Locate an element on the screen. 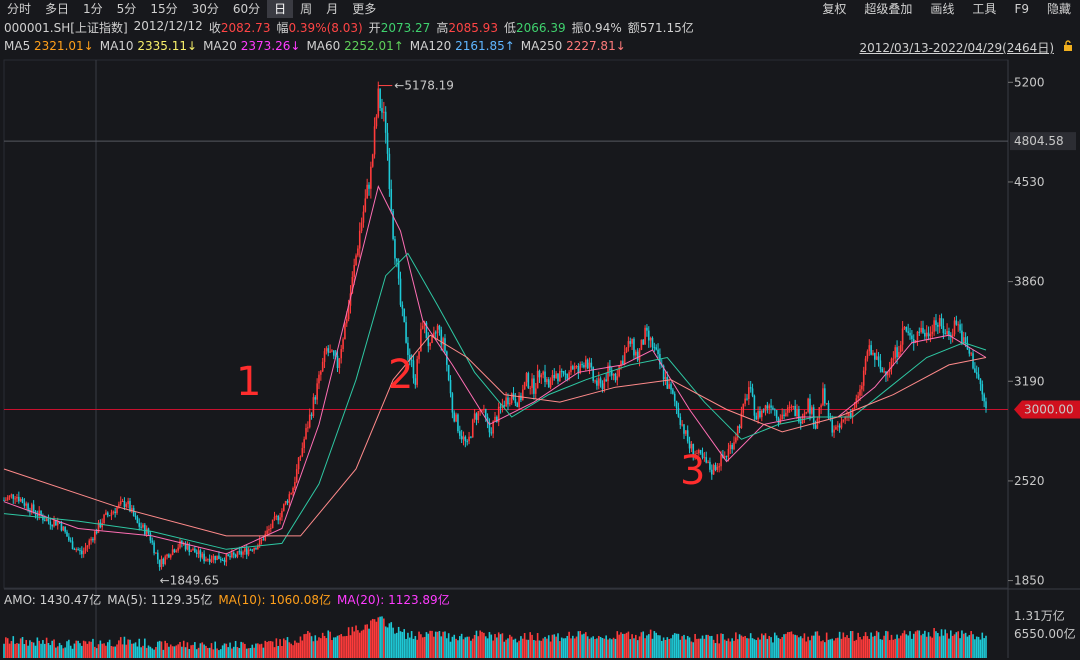  period-tab: 分时 is located at coordinates (19, 9).